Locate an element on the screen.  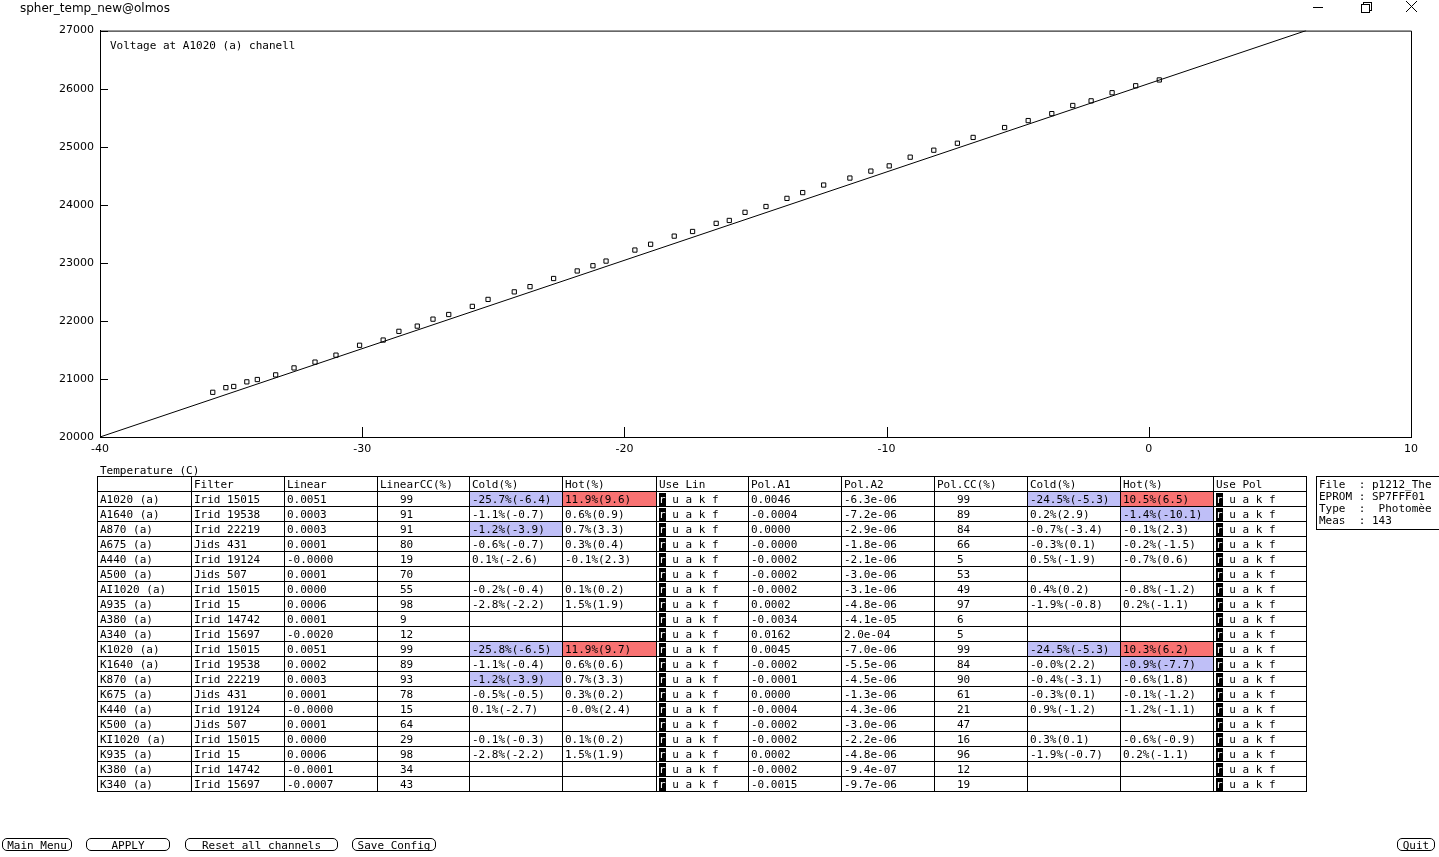
text: -25.7%(-6.4) is located at coordinates (512, 499).